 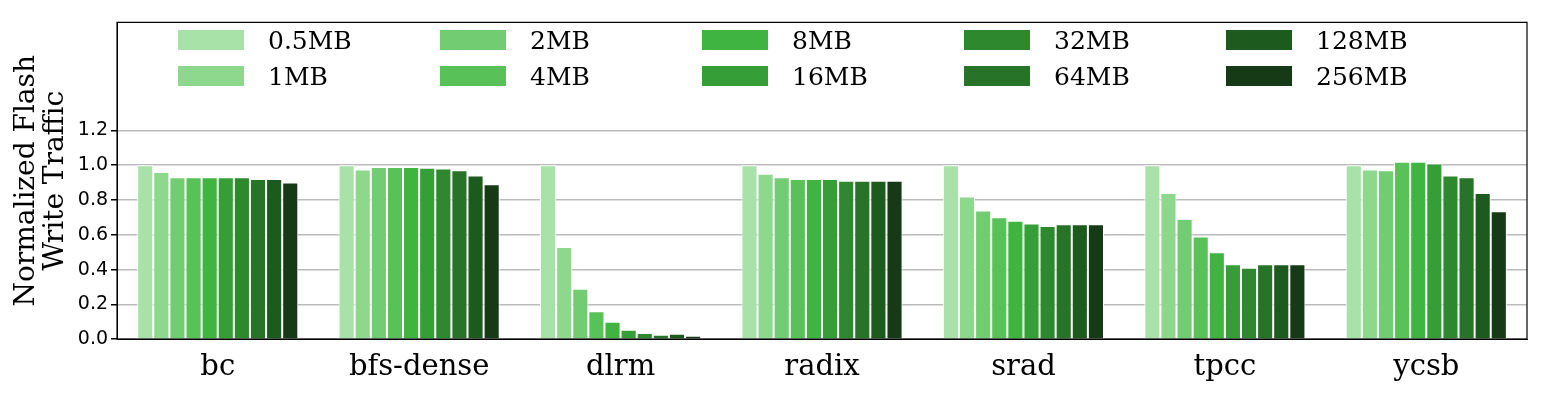 What do you see at coordinates (1225, 365) in the screenshot?
I see `x-tick-label: tpcc` at bounding box center [1225, 365].